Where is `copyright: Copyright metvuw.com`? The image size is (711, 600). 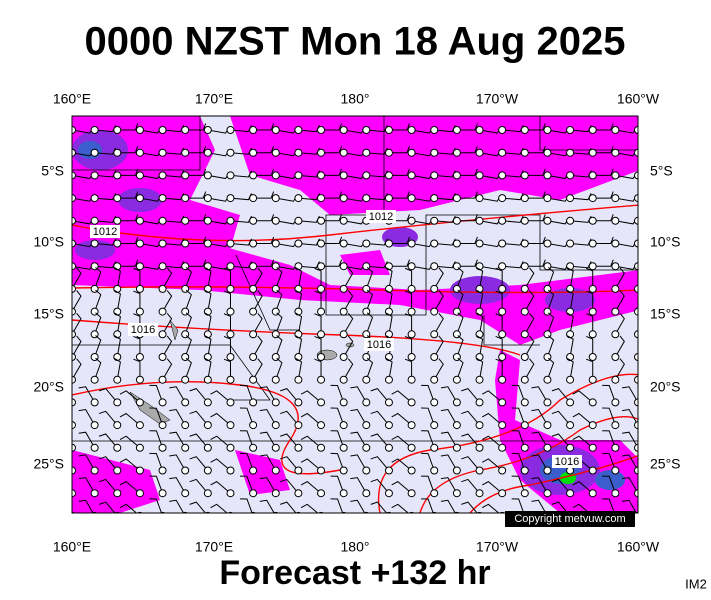 copyright: Copyright metvuw.com is located at coordinates (569, 519).